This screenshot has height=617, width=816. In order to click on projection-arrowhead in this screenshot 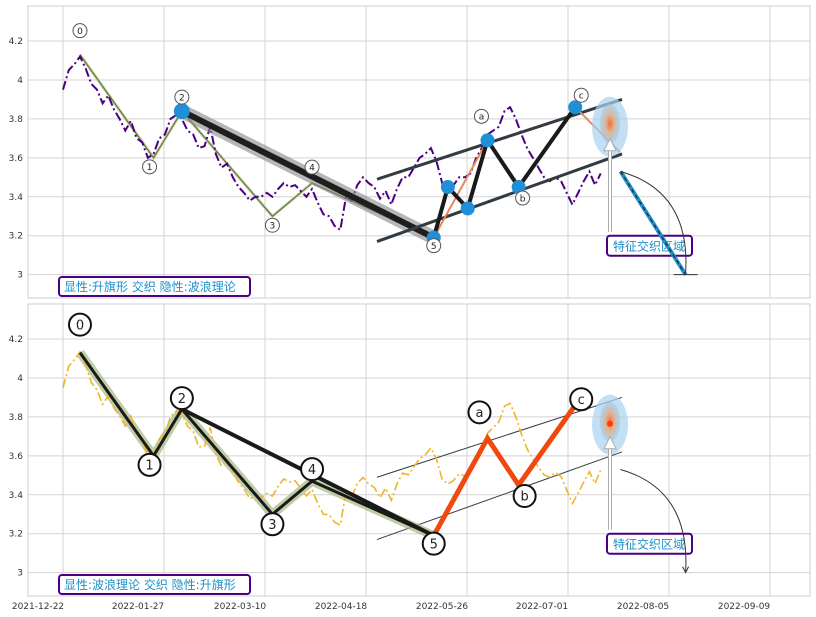, I will do `click(686, 570)`.